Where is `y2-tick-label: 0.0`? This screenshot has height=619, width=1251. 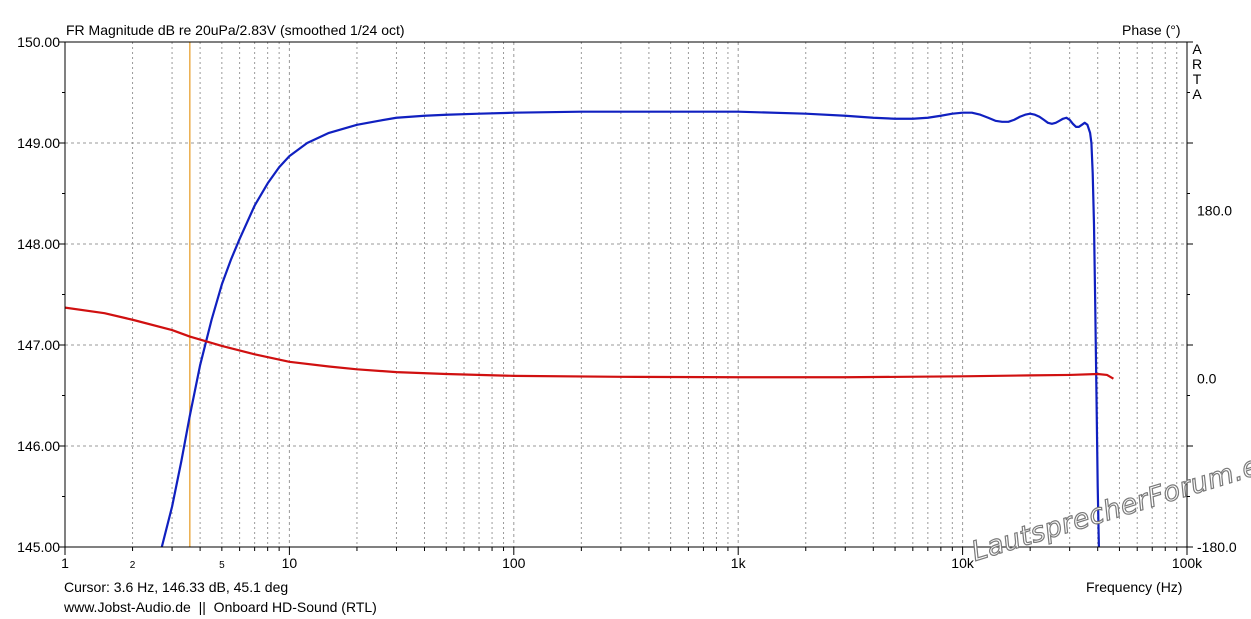
y2-tick-label: 0.0 is located at coordinates (1207, 379).